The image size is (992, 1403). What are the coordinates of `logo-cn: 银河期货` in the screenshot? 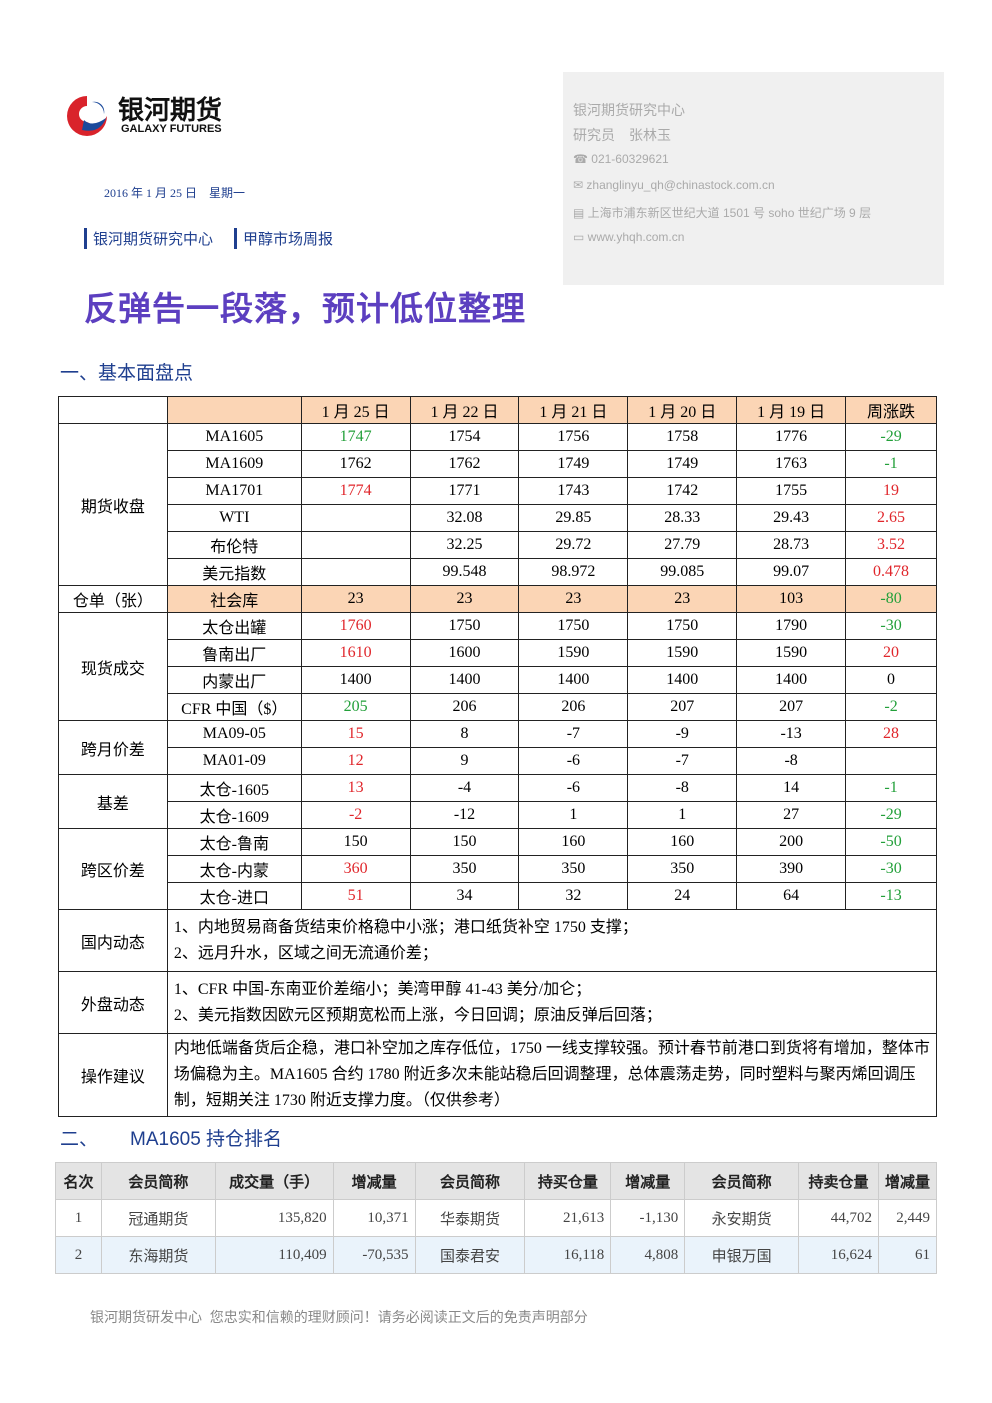 It's located at (170, 110).